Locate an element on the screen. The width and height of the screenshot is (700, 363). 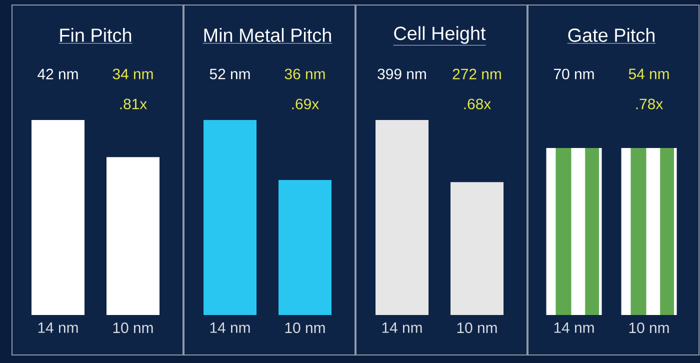
data-label: 272 nm is located at coordinates (476, 74).